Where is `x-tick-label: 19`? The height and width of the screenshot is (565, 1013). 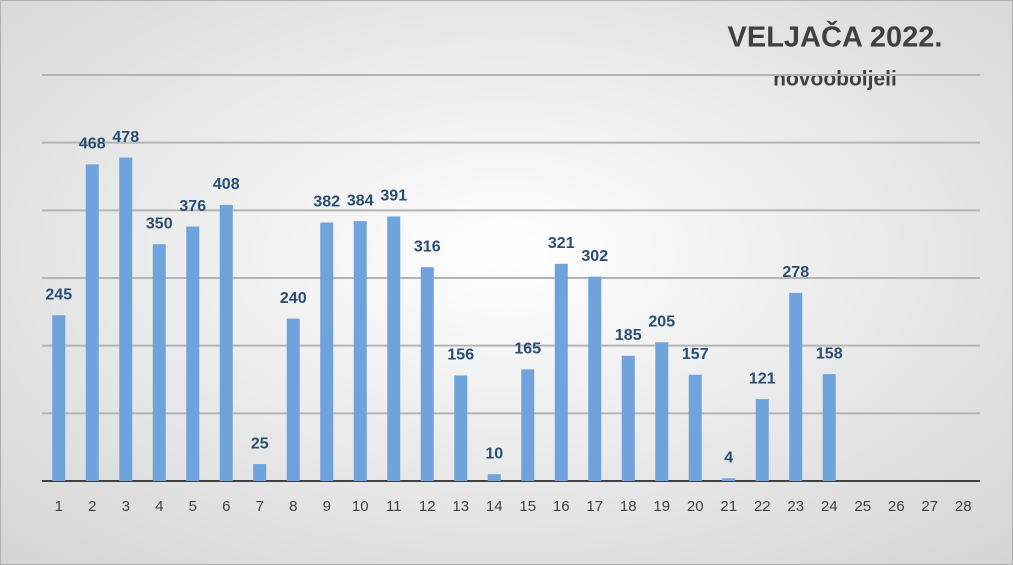
x-tick-label: 19 is located at coordinates (661, 506).